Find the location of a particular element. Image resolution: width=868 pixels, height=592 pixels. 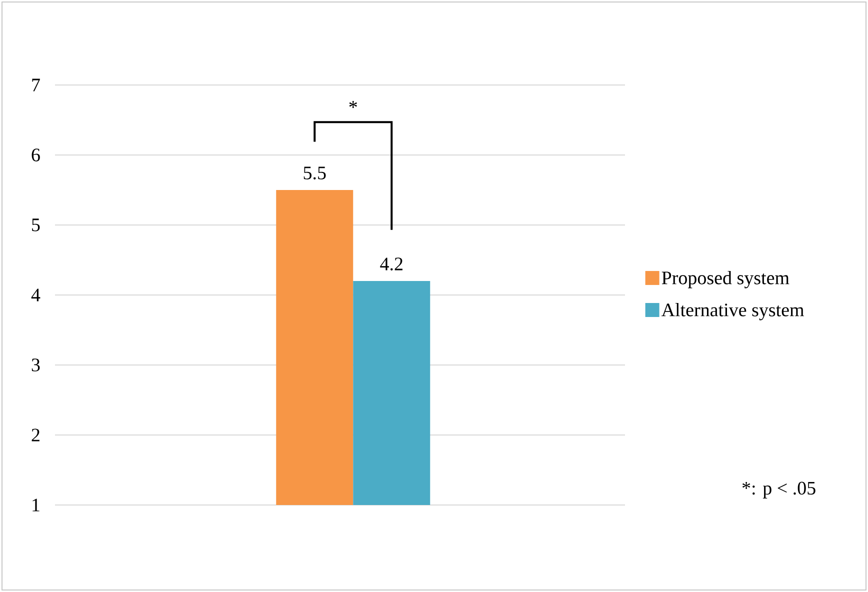

y-tick-label: 2 is located at coordinates (36, 435).